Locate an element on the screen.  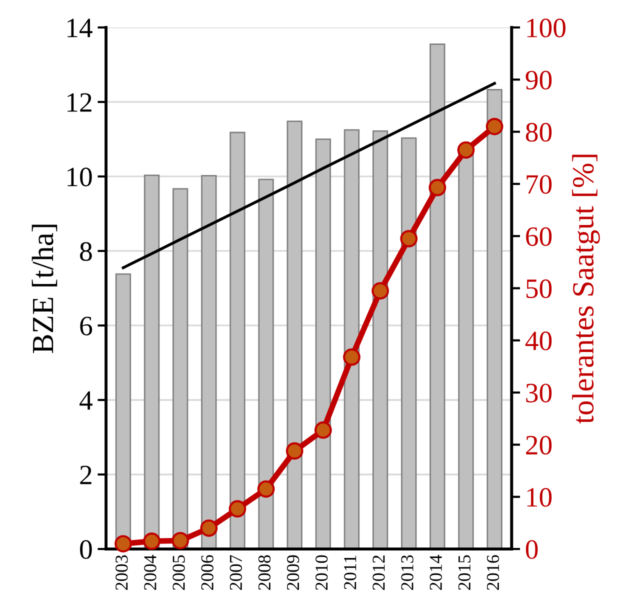
y2-tick-label: 60 is located at coordinates (539, 236).